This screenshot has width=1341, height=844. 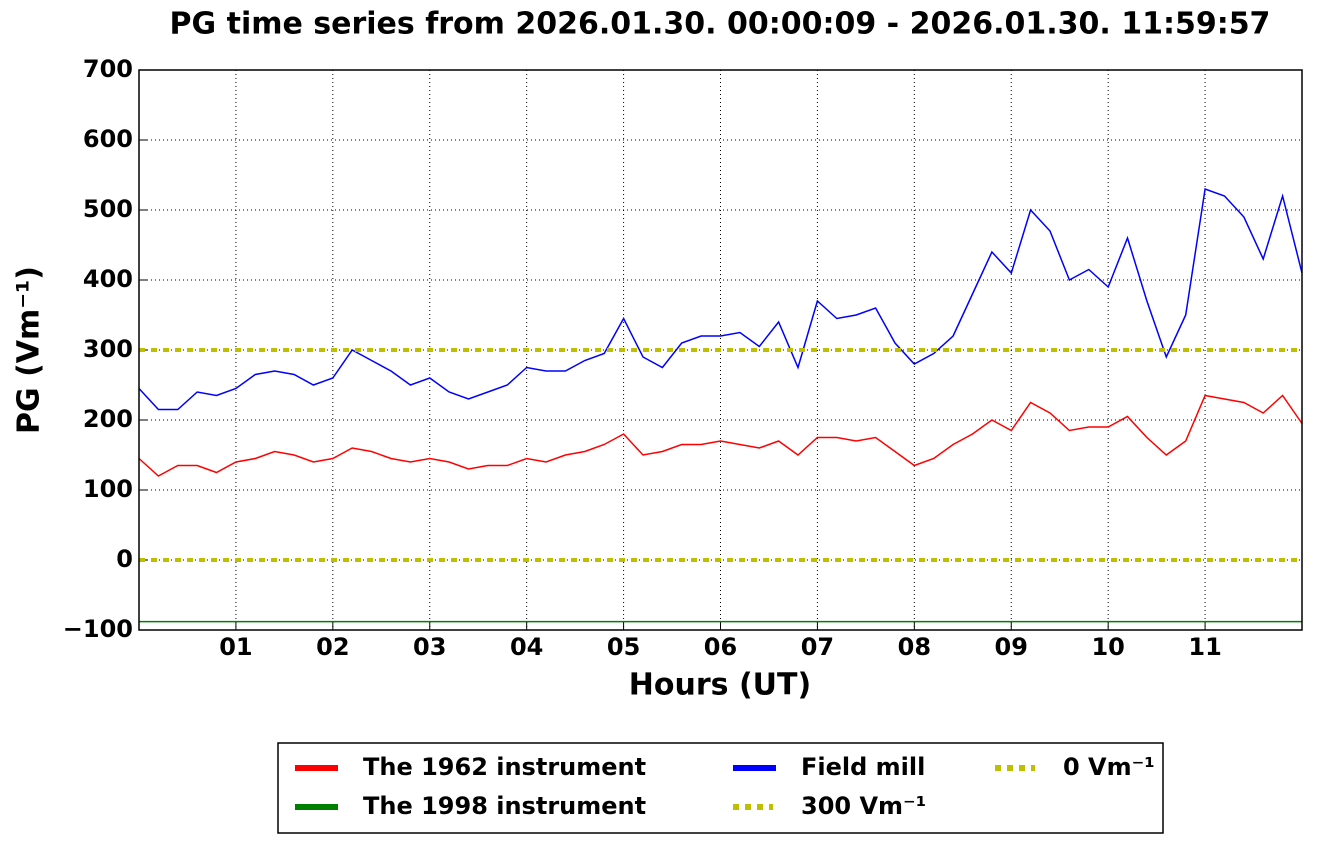 What do you see at coordinates (1011, 647) in the screenshot?
I see `x-tick-label: 09` at bounding box center [1011, 647].